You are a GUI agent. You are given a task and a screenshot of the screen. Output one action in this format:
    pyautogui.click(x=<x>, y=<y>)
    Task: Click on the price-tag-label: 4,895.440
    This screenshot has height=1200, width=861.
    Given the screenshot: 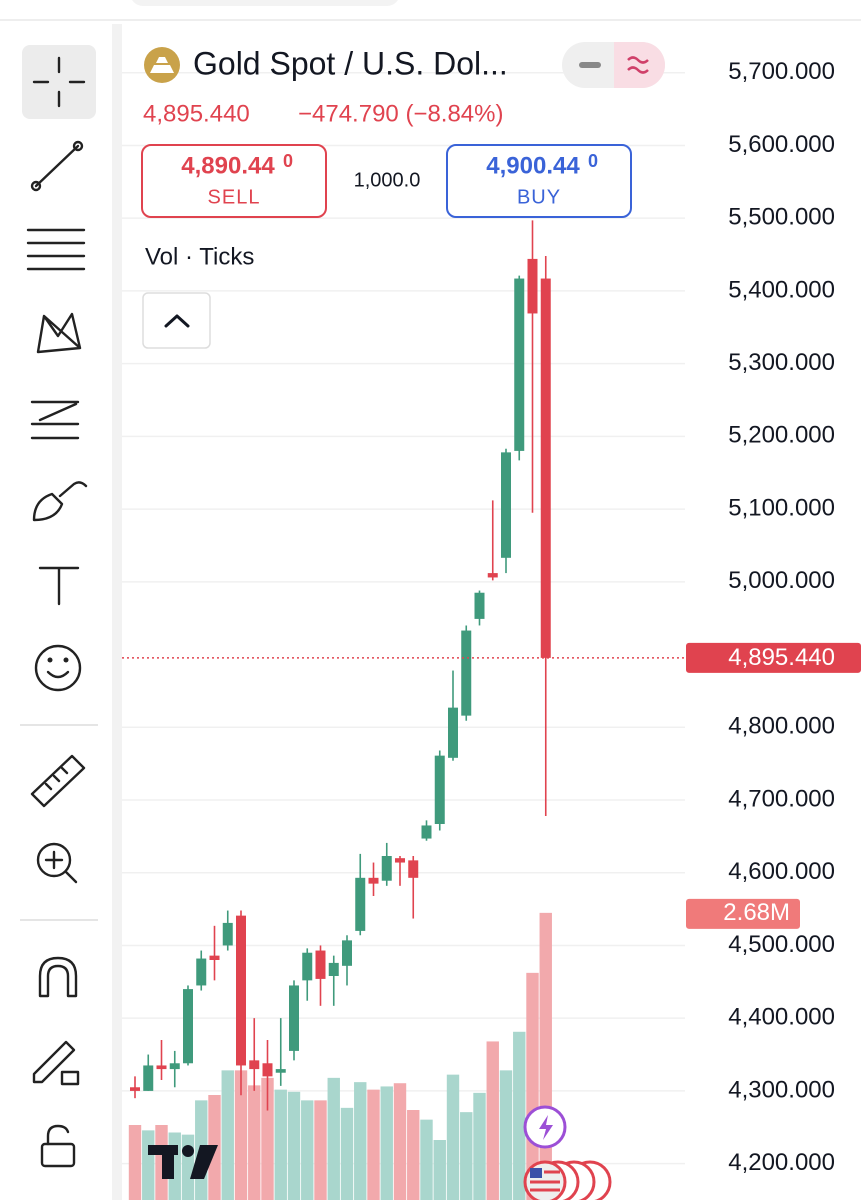 What is the action you would take?
    pyautogui.click(x=781, y=657)
    